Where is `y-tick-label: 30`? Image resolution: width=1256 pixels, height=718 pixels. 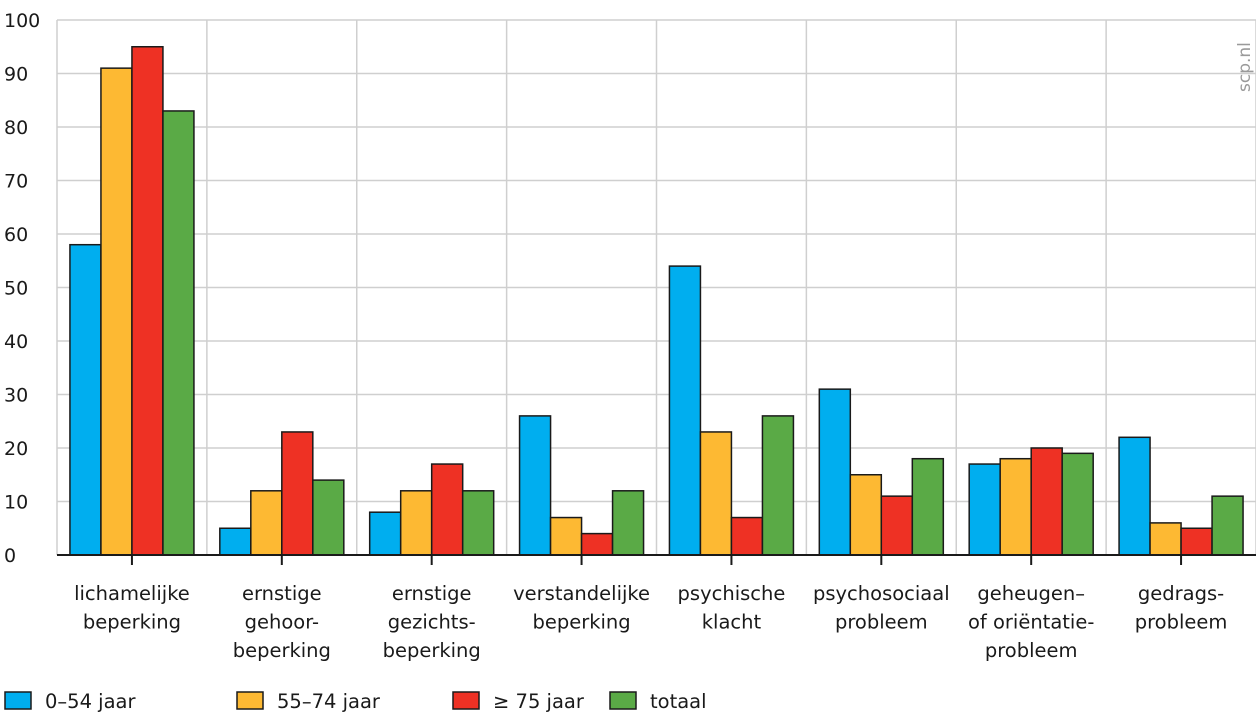
y-tick-label: 30 is located at coordinates (16, 396).